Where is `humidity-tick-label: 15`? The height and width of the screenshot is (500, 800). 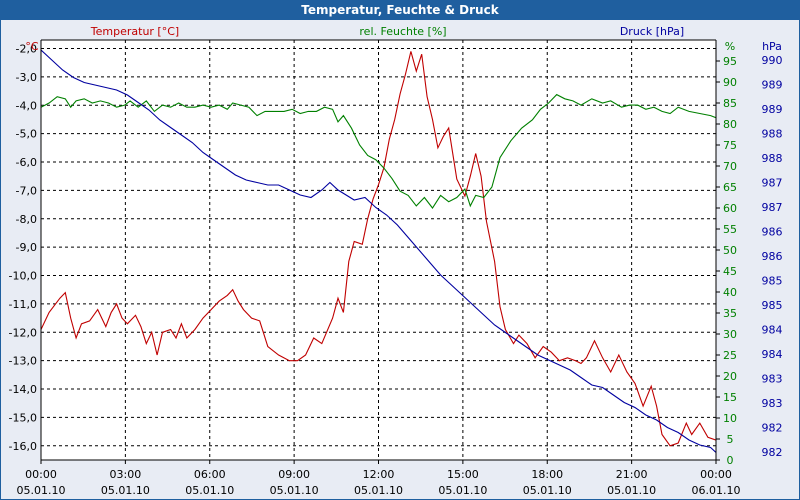
humidity-tick-label: 15 is located at coordinates (730, 397).